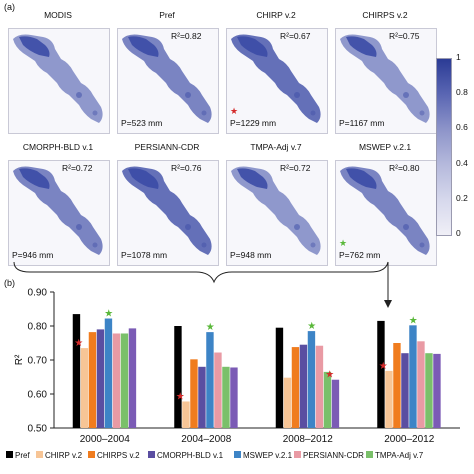 Image resolution: width=474 pixels, height=474 pixels. Describe the element at coordinates (190, 455) in the screenshot. I see `legend-label: CMORPH-BLD v.1` at that location.